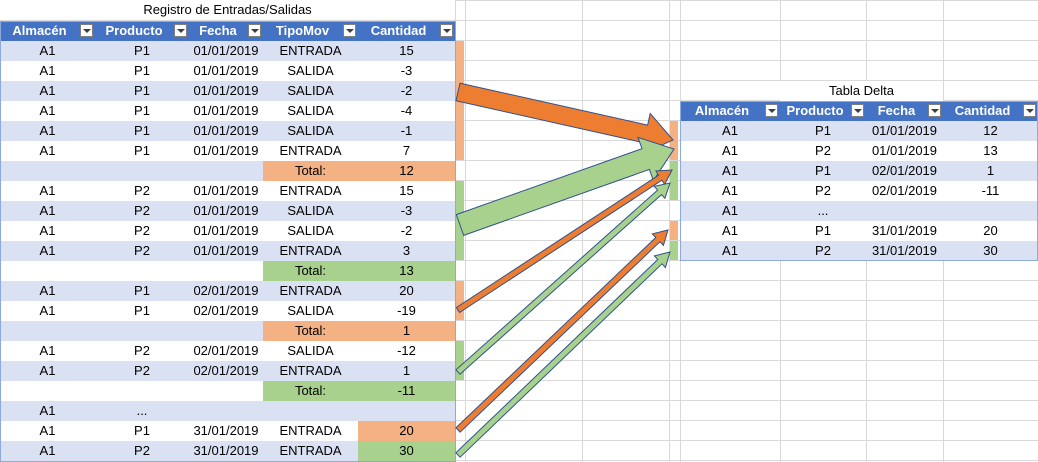 The width and height of the screenshot is (1038, 462). What do you see at coordinates (226, 31) in the screenshot?
I see `left-header-2: Fecha` at bounding box center [226, 31].